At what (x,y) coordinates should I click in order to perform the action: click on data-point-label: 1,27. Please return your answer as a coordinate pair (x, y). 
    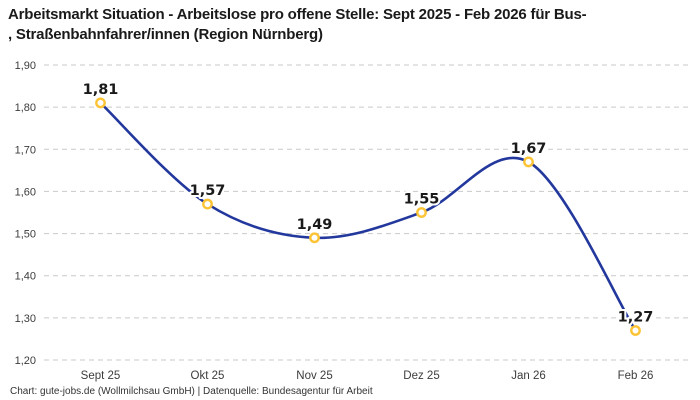
    Looking at the image, I should click on (636, 318).